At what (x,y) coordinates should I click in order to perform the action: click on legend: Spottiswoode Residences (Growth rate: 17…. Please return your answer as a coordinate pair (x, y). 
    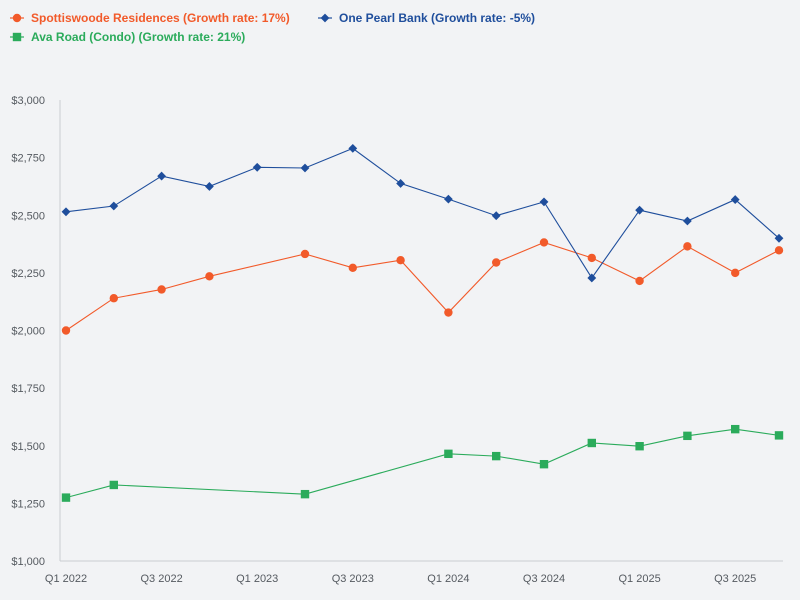
    Looking at the image, I should click on (272, 27).